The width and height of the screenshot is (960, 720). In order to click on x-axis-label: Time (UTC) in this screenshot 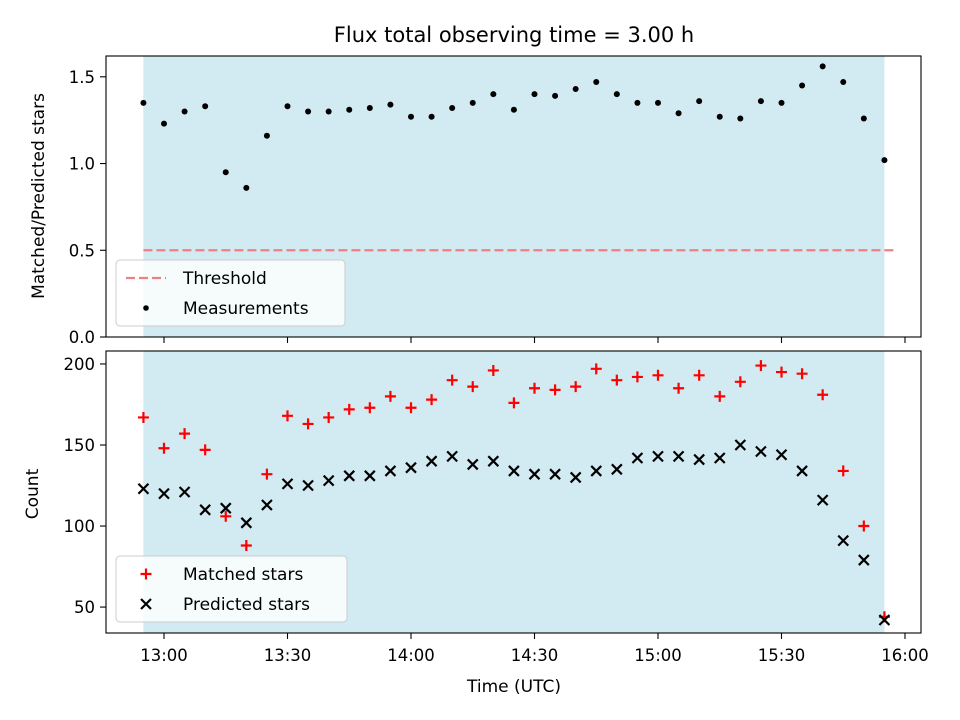, I will do `click(513, 687)`.